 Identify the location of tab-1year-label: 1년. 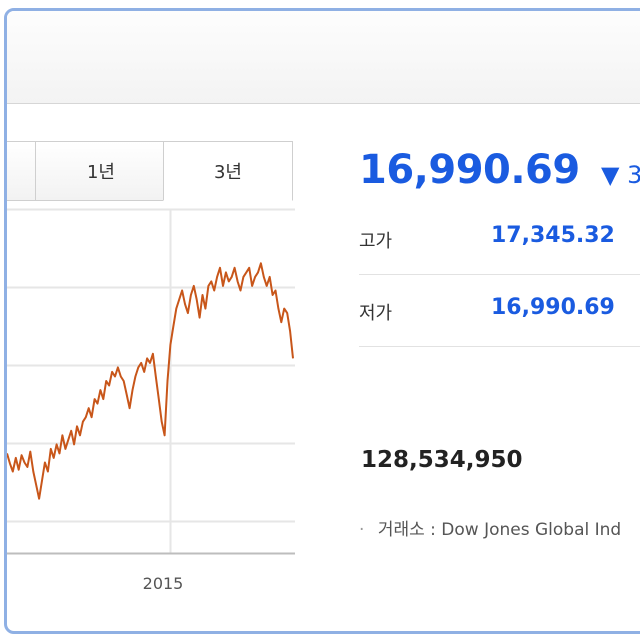
(100, 172).